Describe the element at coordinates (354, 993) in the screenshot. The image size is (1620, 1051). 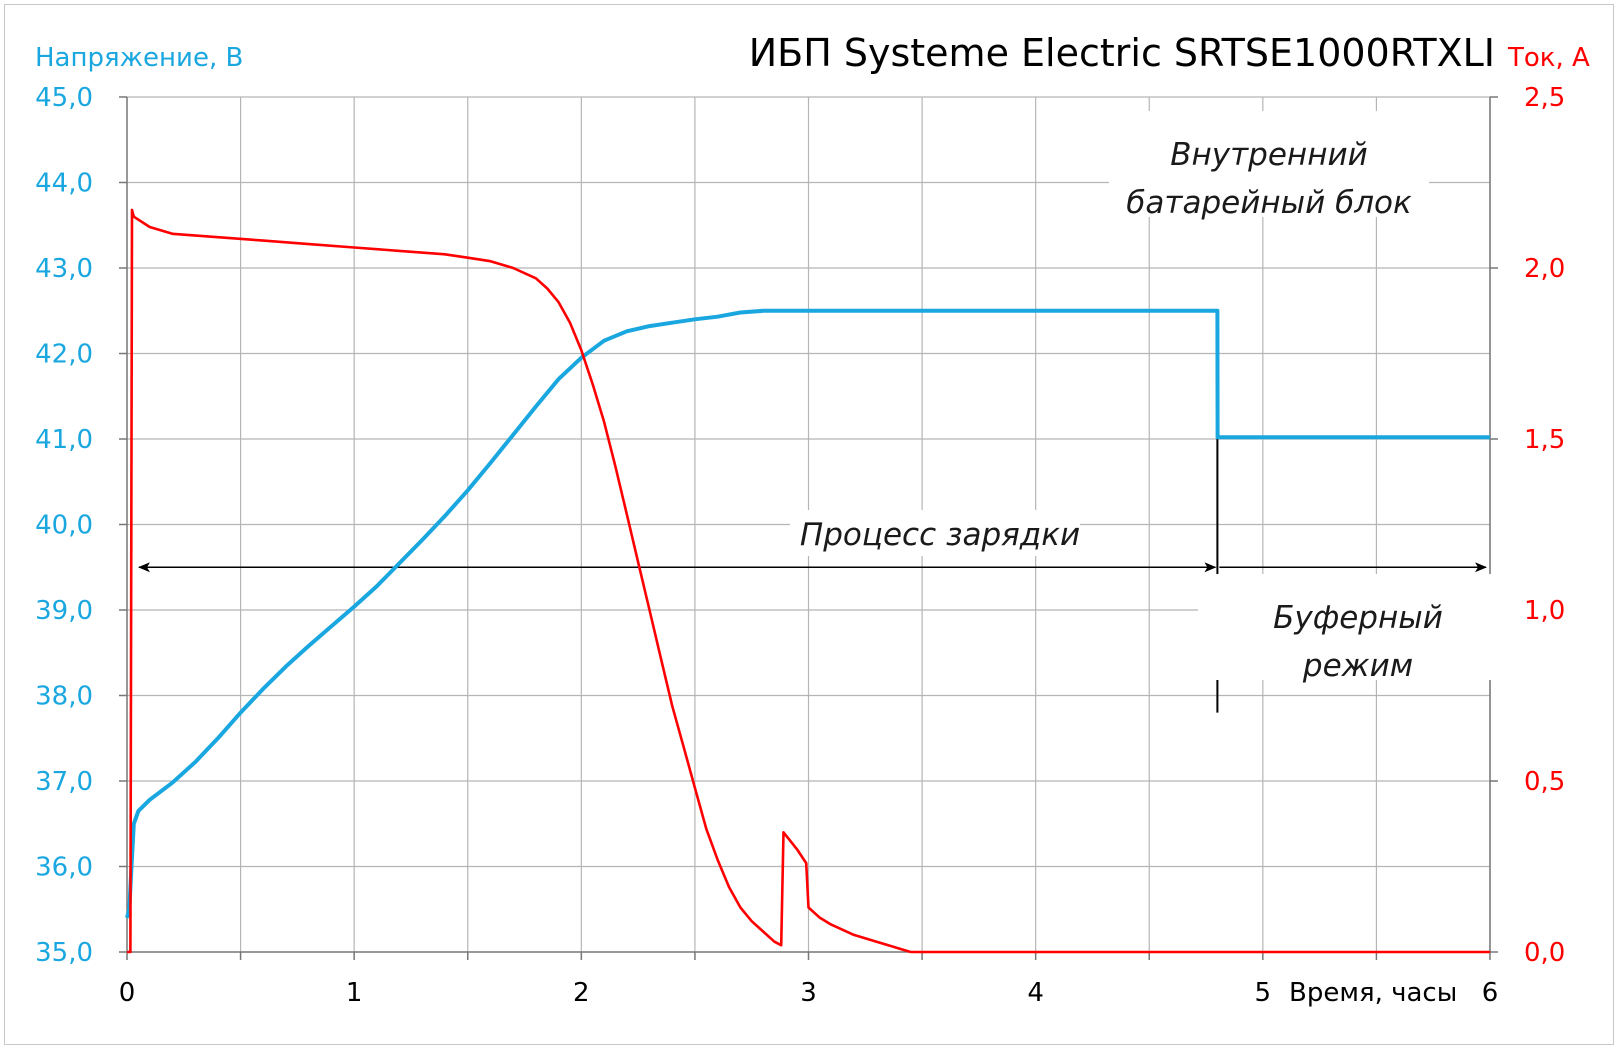
I see `x-tick-label: 1` at that location.